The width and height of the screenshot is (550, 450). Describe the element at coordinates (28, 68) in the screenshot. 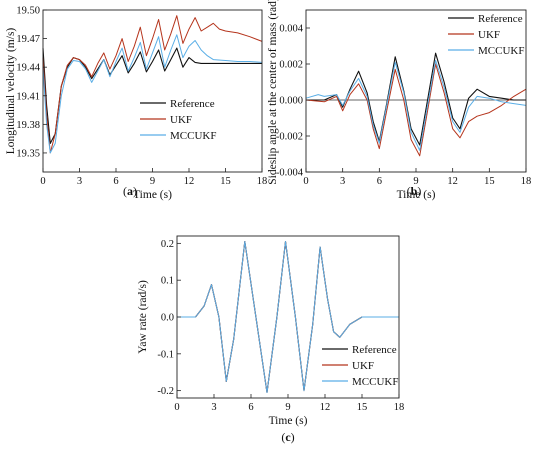

I see `y-tick-label: 19.44` at that location.